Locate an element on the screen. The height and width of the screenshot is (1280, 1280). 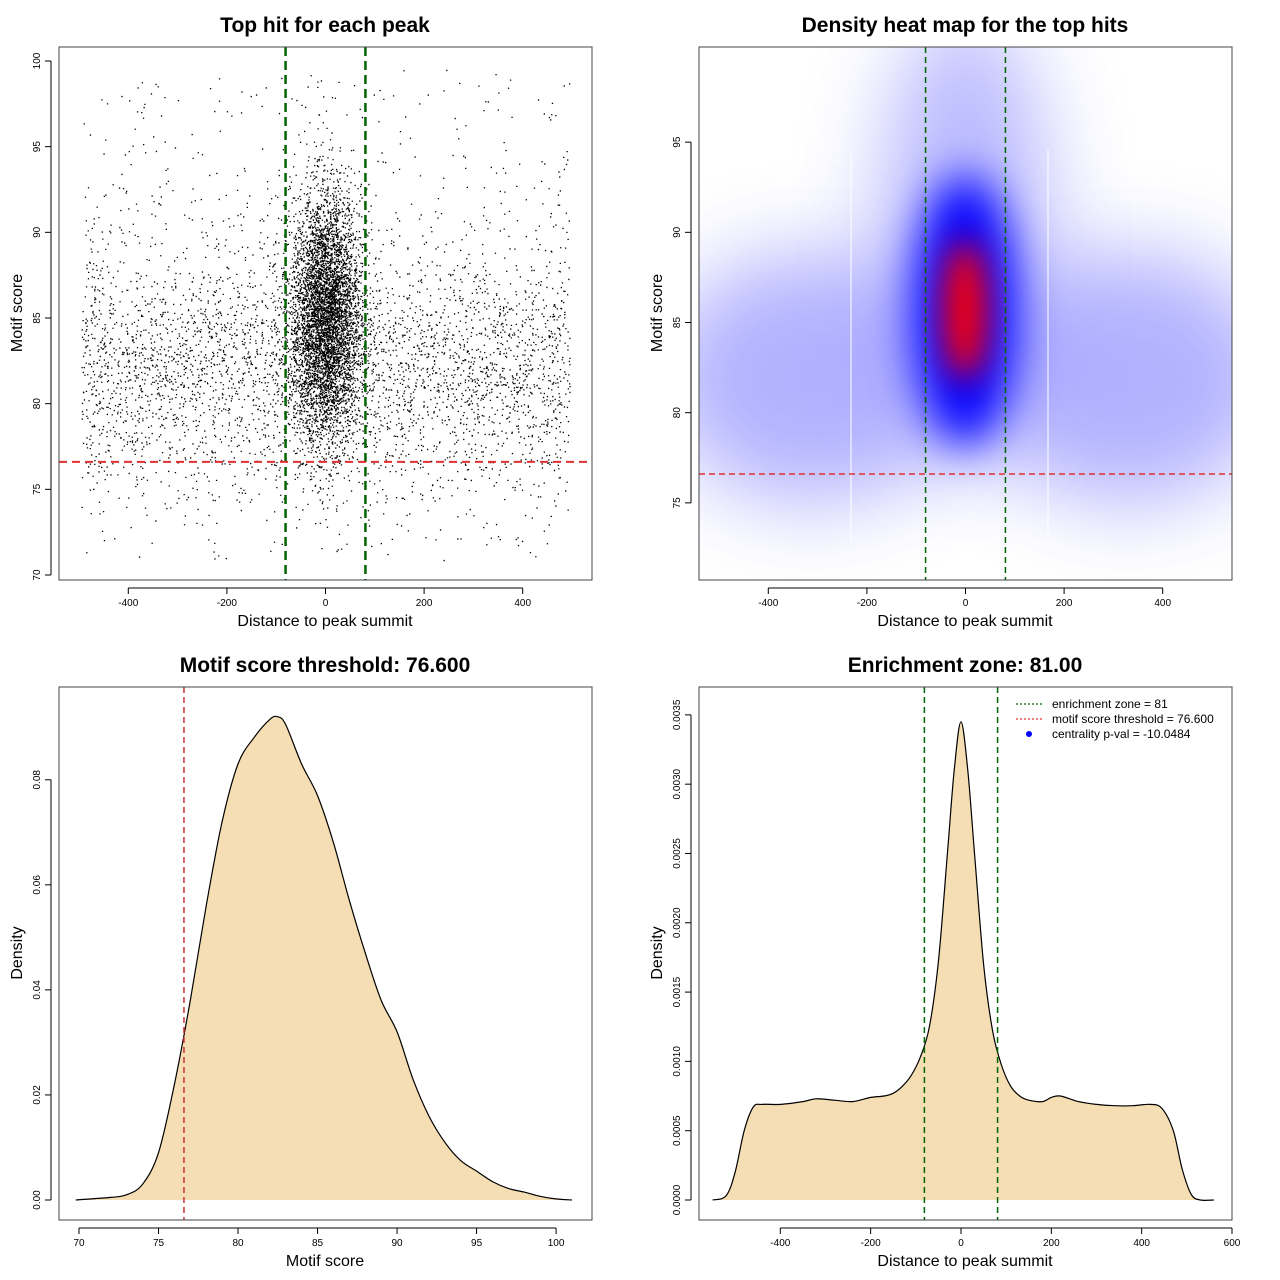
score-density-y-tick-label: 0.02 is located at coordinates (37, 1095).